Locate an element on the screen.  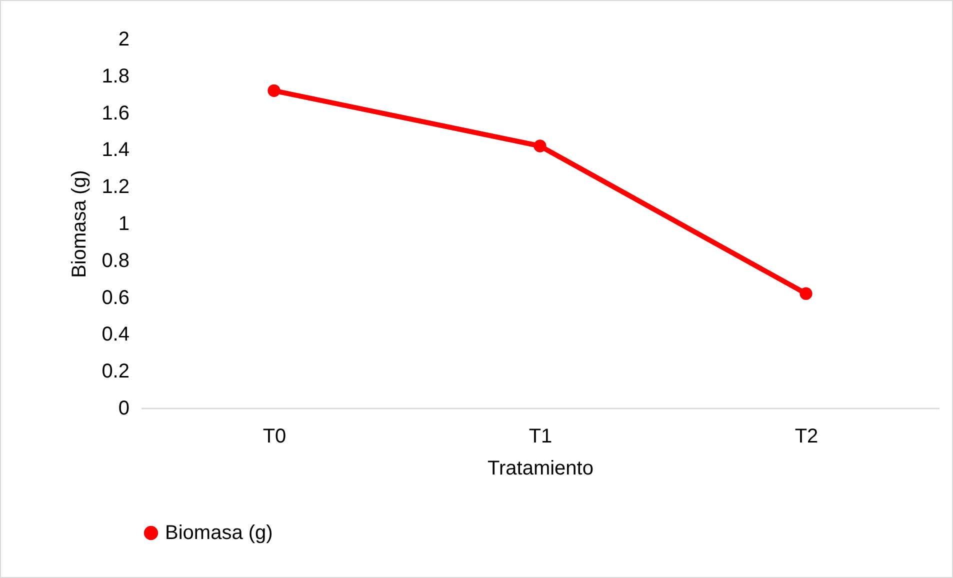
y-tick-label: 0.8 is located at coordinates (116, 261).